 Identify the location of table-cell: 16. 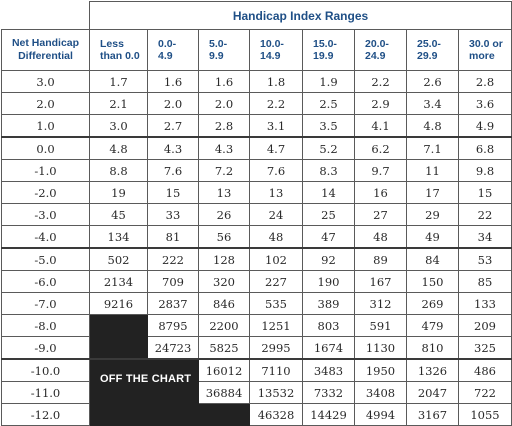
(380, 192).